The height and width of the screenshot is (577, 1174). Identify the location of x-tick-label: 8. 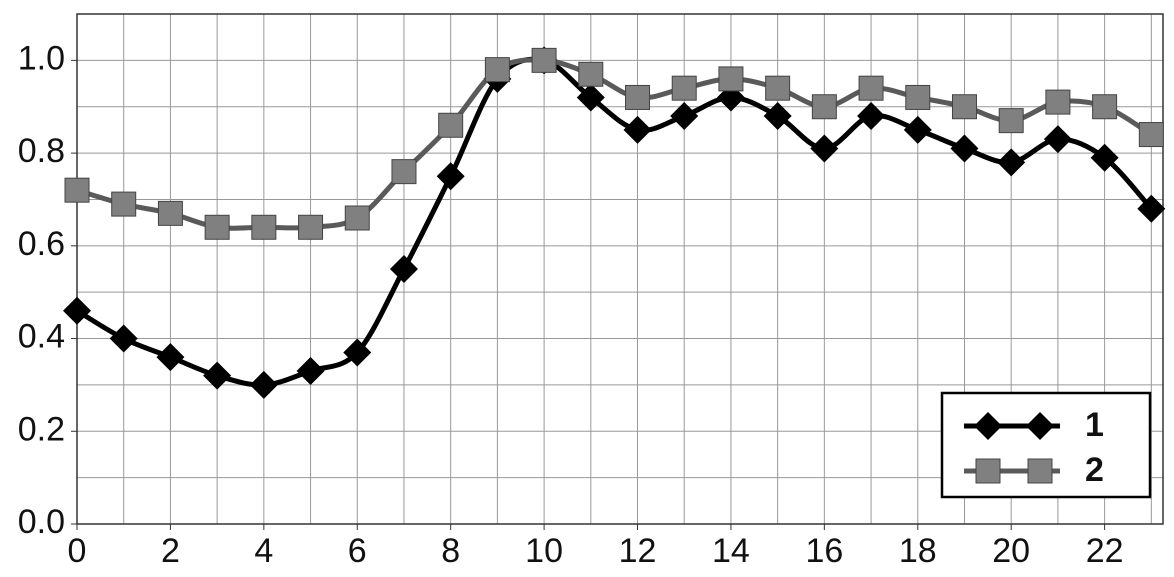
(450, 551).